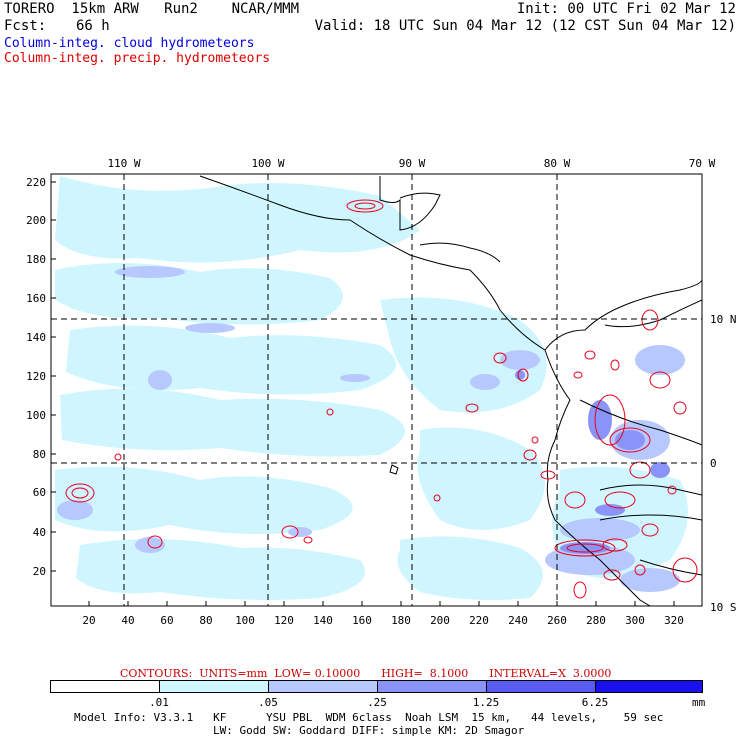 Image resolution: width=740 pixels, height=740 pixels. I want to click on y-tick-label: 180, so click(36, 259).